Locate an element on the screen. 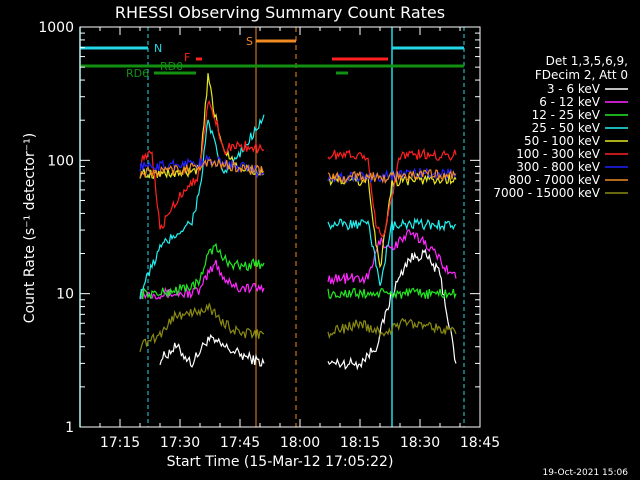  legend-label: 7000 - 15000 keV is located at coordinates (546, 193).